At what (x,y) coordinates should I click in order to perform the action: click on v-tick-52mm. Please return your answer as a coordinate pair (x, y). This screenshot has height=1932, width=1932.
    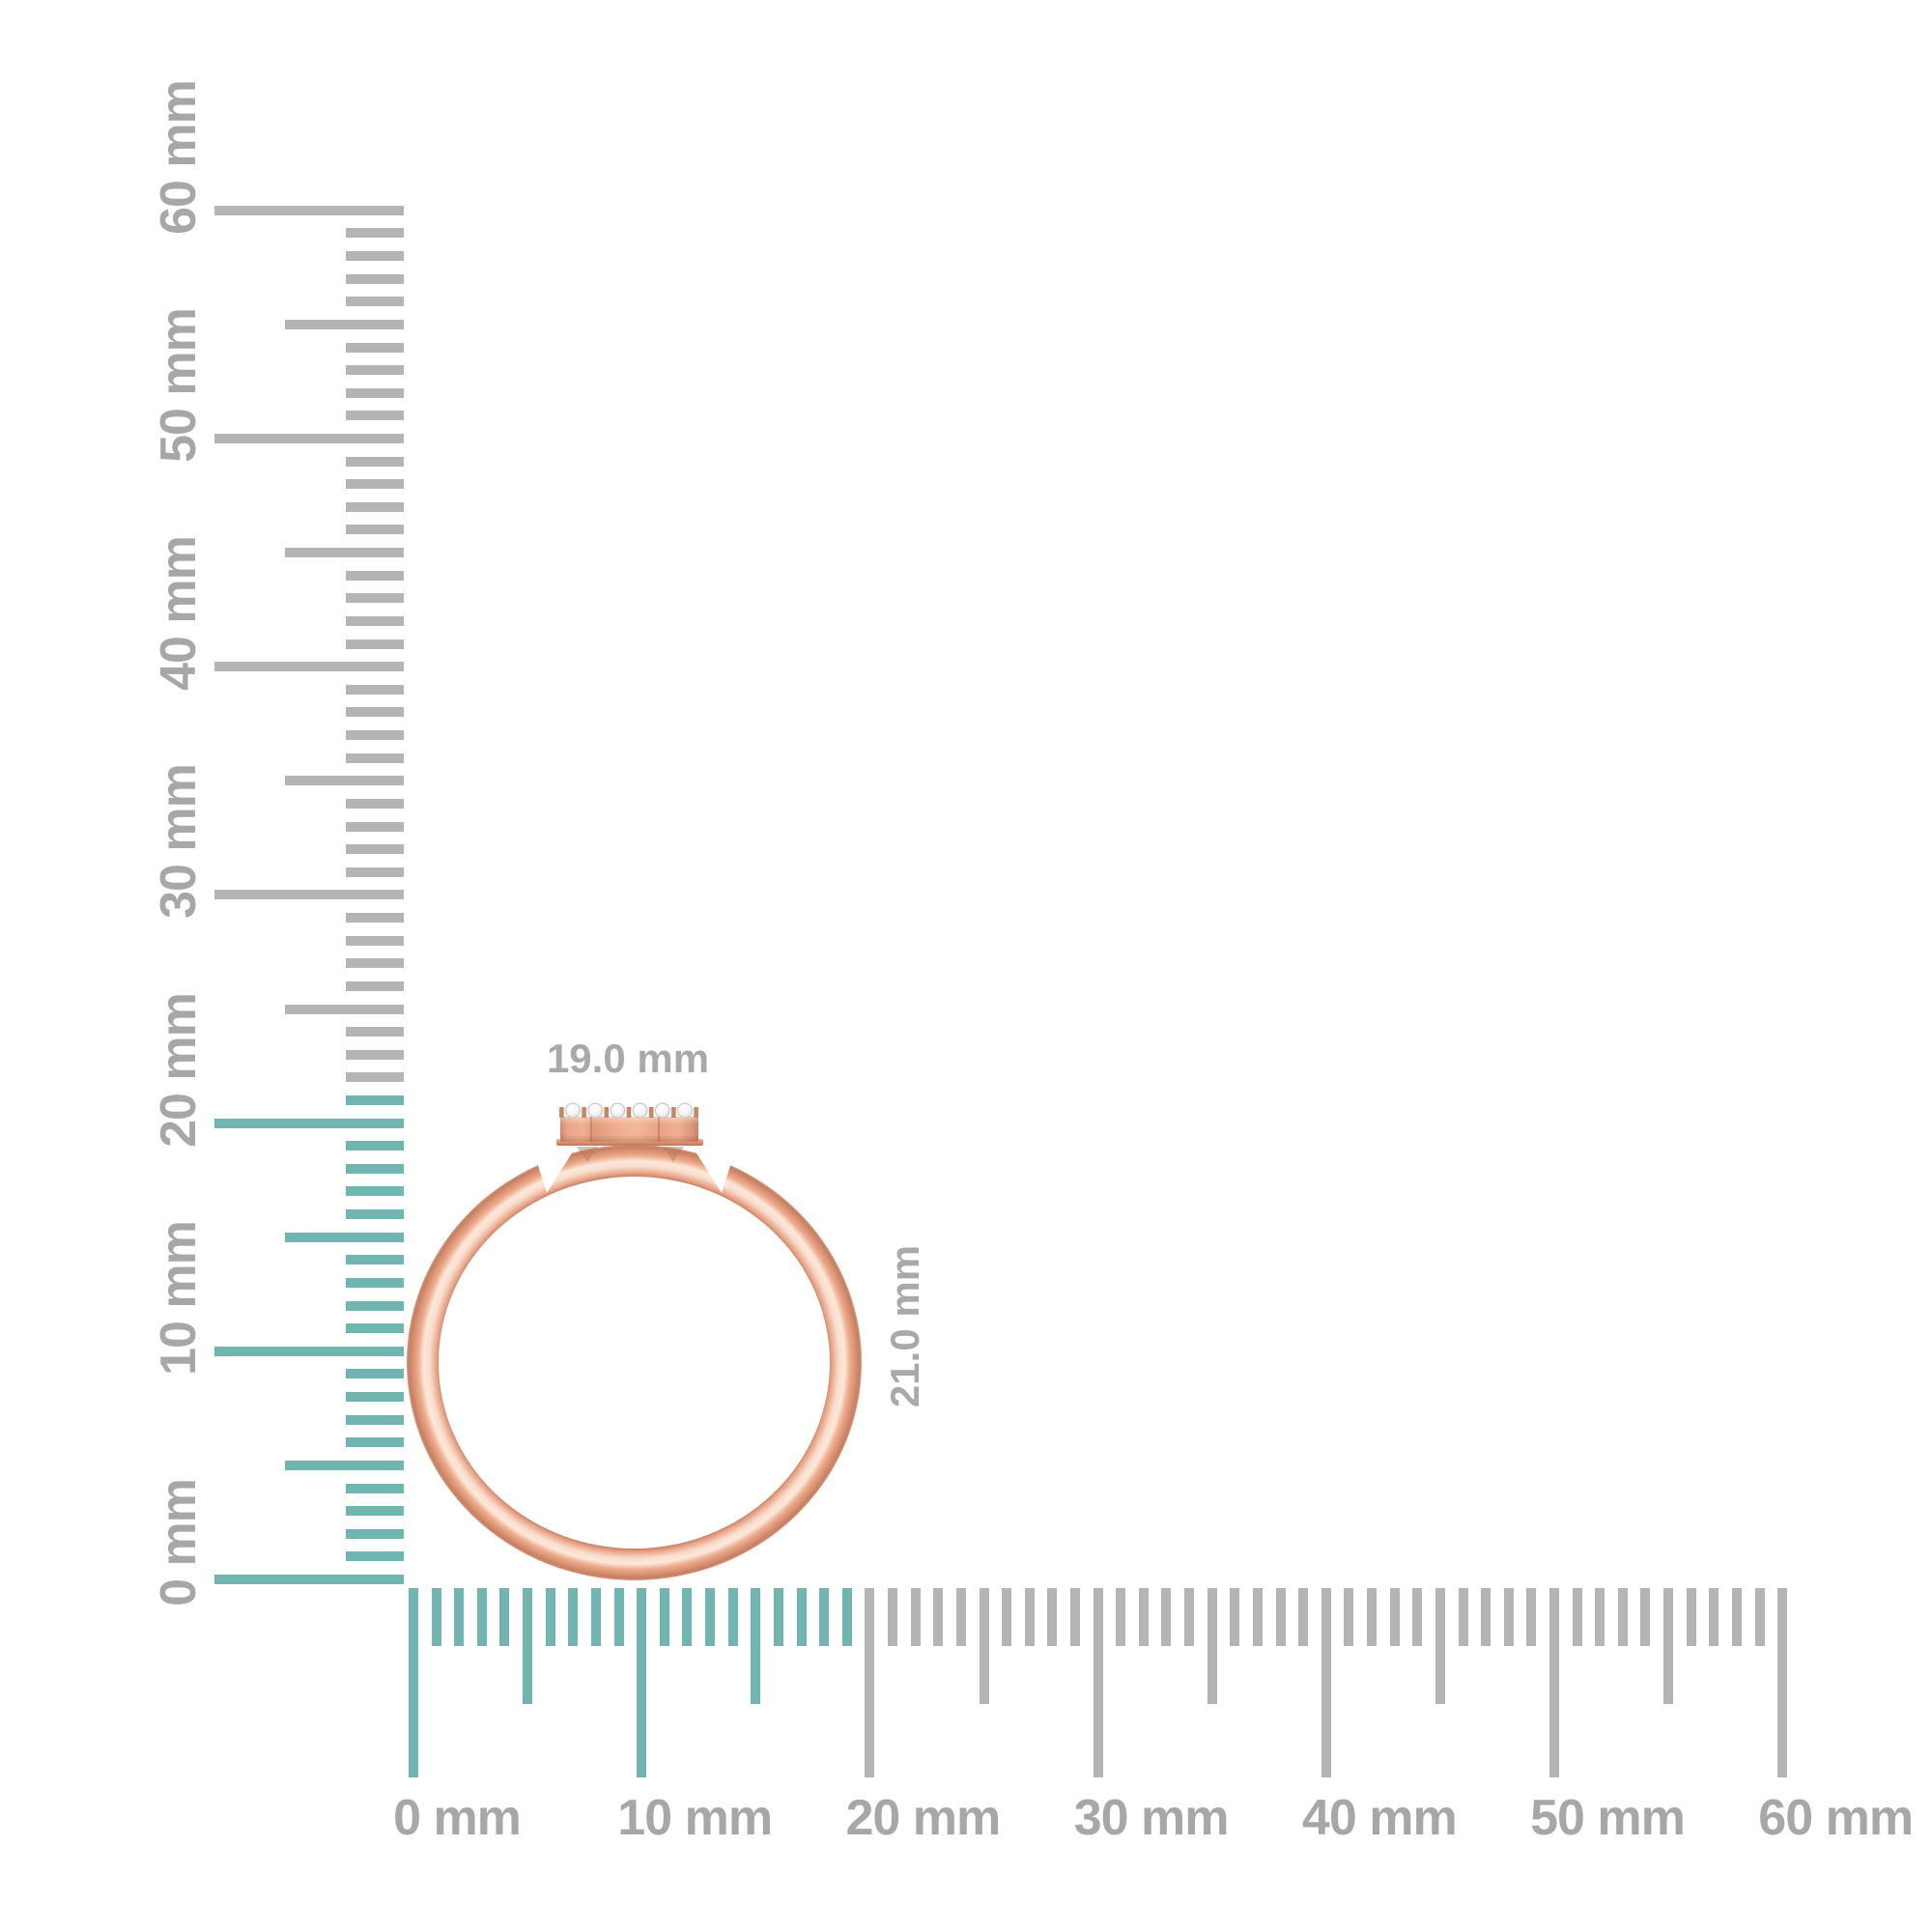
    Looking at the image, I should click on (375, 392).